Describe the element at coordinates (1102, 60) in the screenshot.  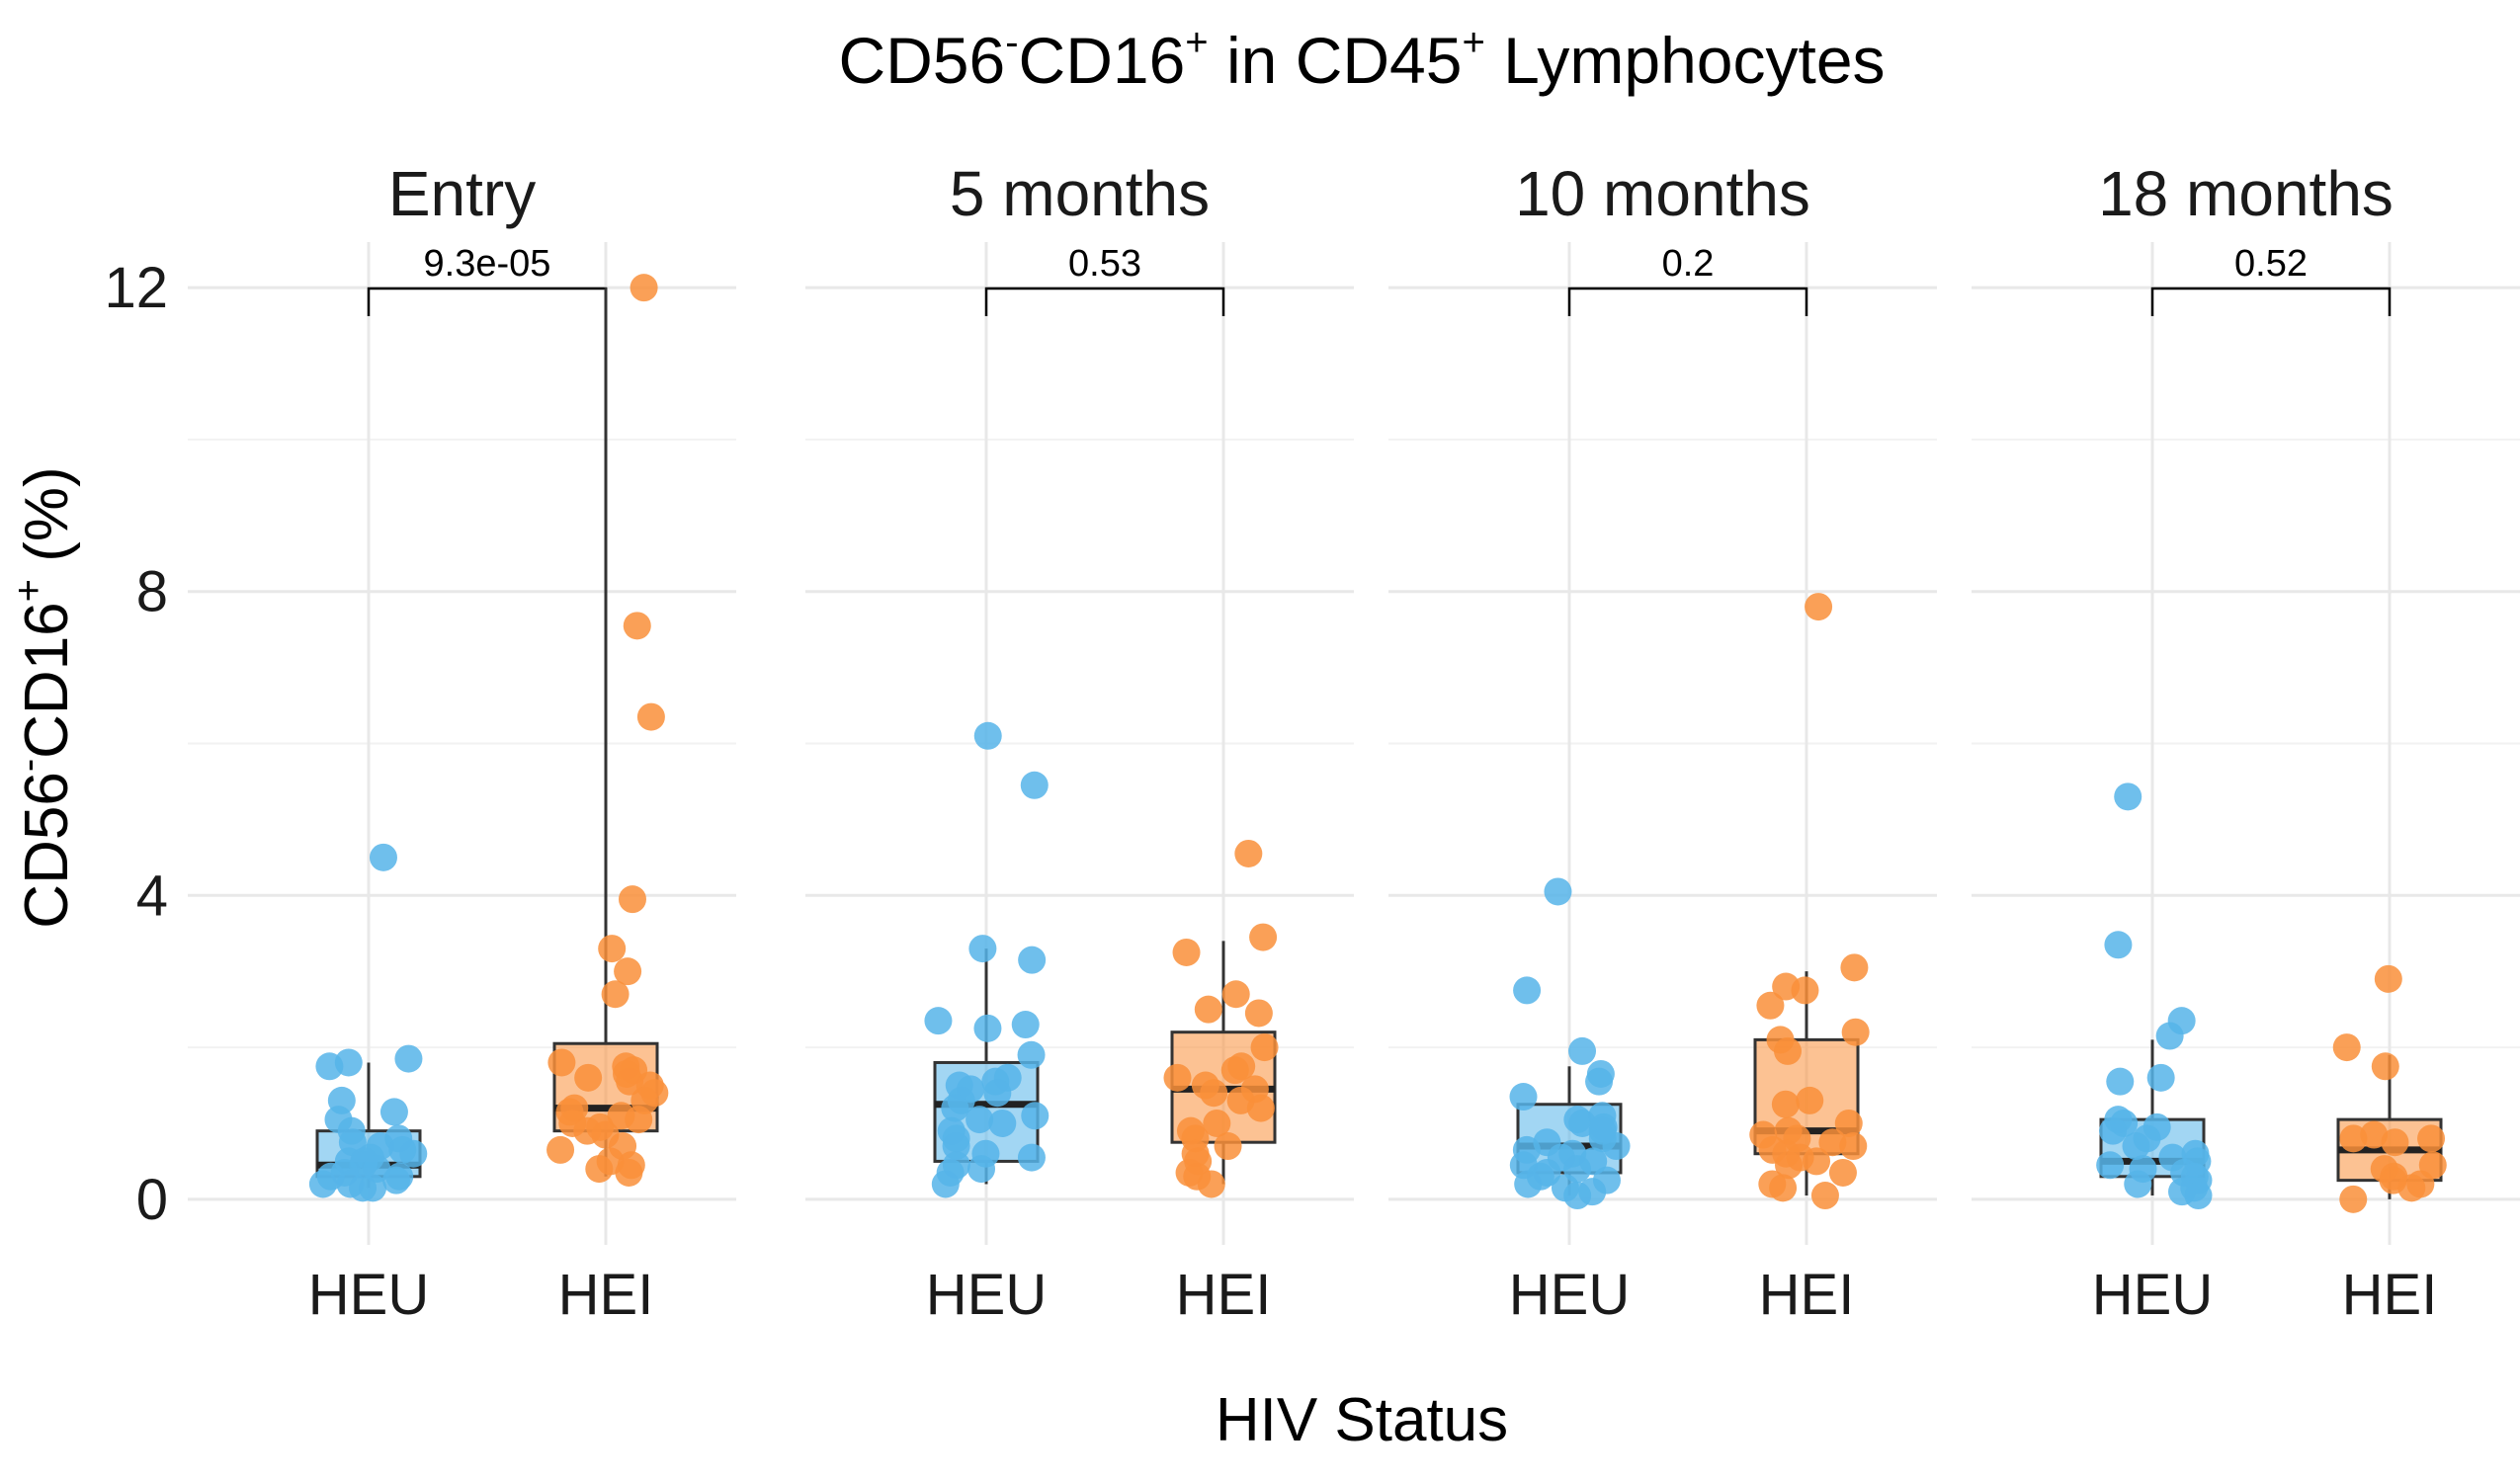
I see `chart-title-base-2: CD16` at that location.